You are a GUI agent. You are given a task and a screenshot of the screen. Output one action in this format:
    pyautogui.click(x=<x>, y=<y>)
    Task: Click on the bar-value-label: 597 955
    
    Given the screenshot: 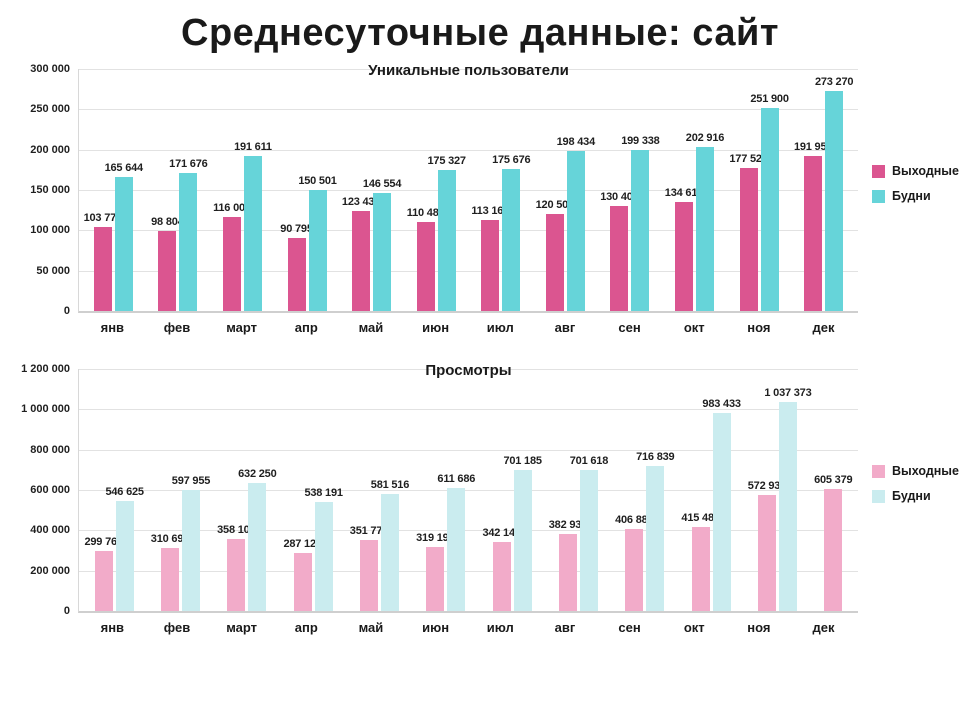 What is the action you would take?
    pyautogui.click(x=191, y=481)
    